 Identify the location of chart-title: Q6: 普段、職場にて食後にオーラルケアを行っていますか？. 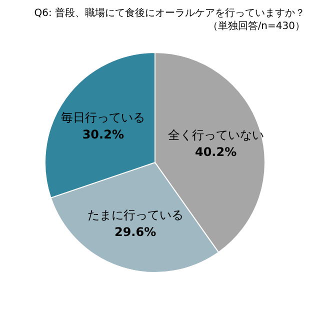
(169, 13).